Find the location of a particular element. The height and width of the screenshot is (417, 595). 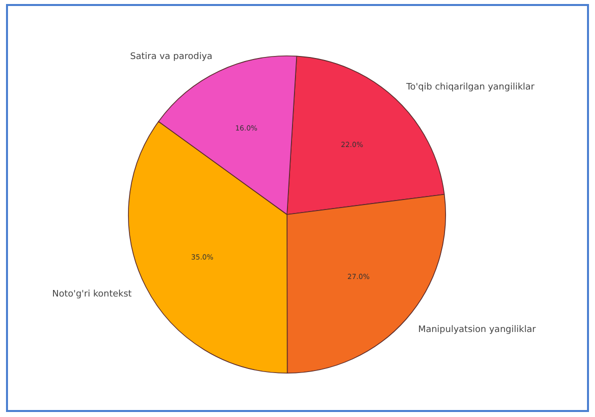

slice-label: Manipulyatsion yangiliklar is located at coordinates (477, 329).